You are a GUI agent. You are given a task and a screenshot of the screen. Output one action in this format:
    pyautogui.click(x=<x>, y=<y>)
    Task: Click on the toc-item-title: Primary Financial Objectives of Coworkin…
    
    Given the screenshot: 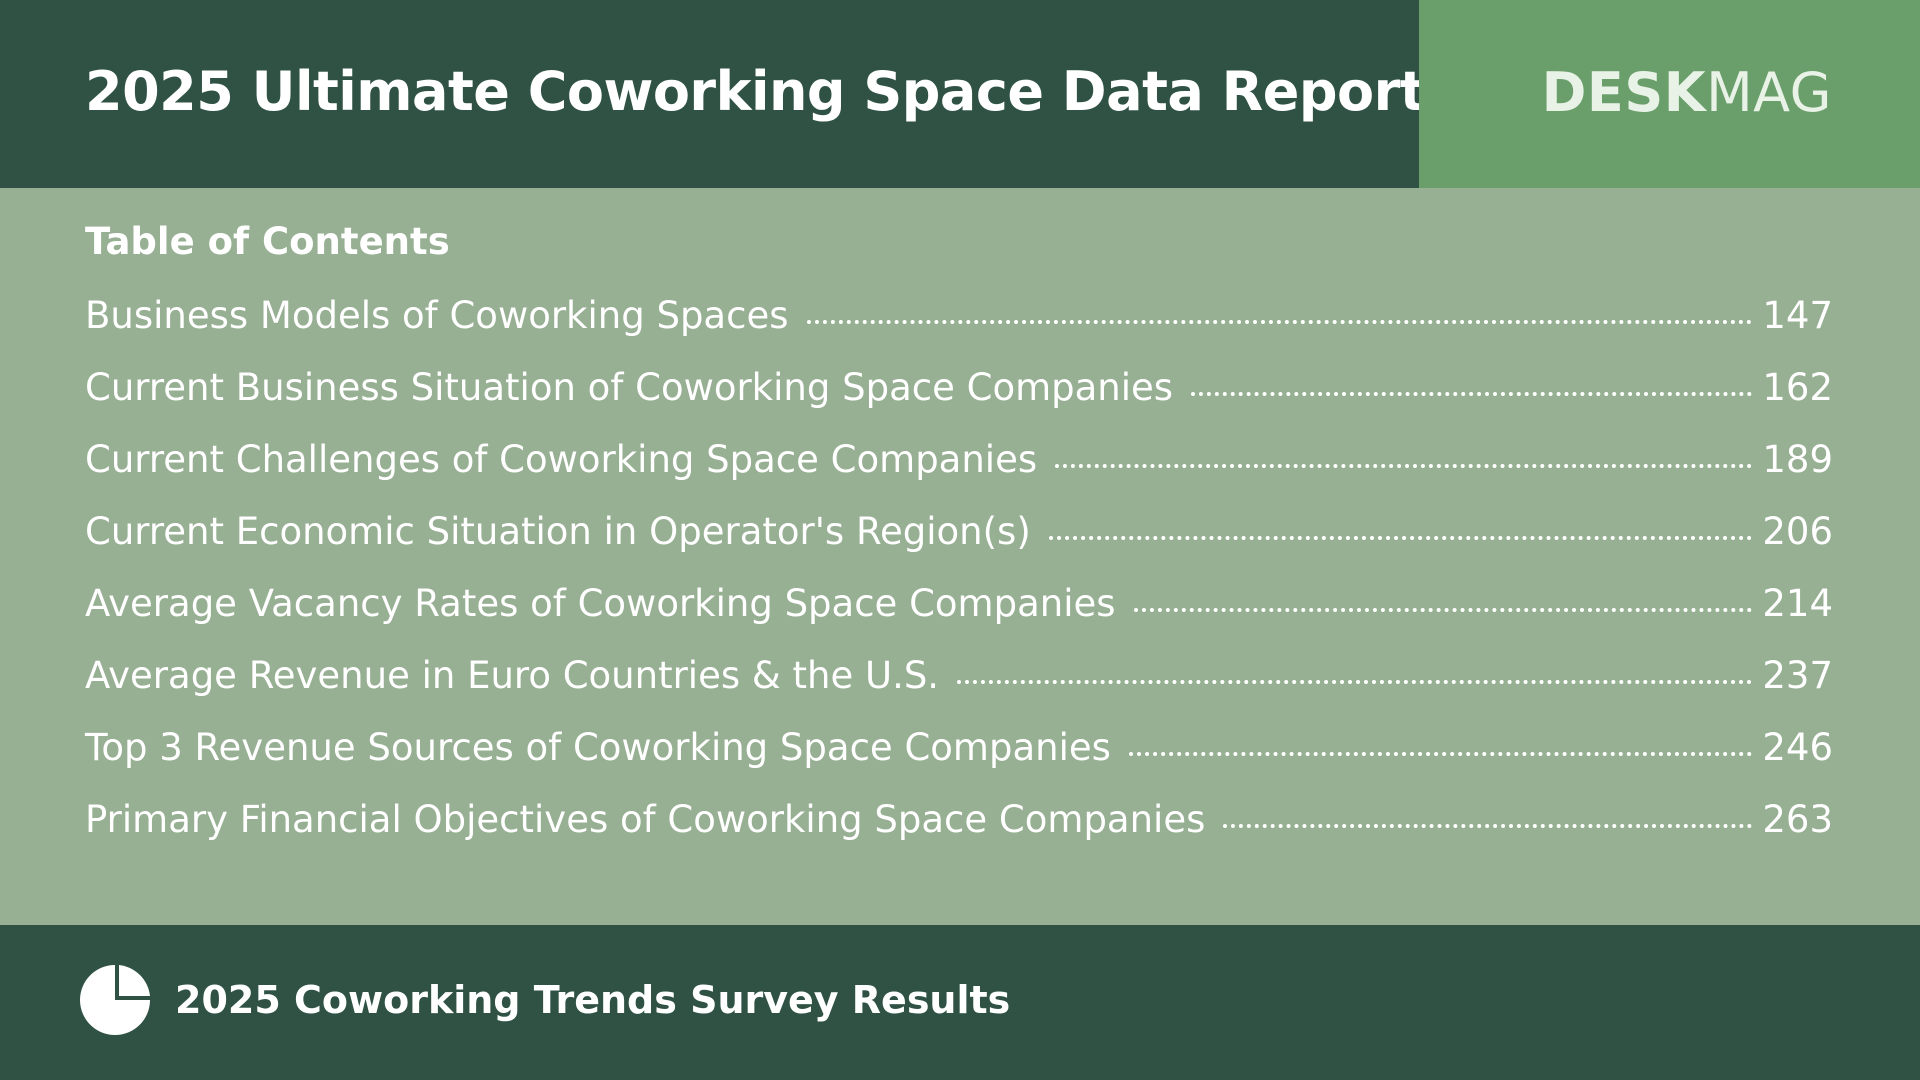 What is the action you would take?
    pyautogui.click(x=645, y=819)
    